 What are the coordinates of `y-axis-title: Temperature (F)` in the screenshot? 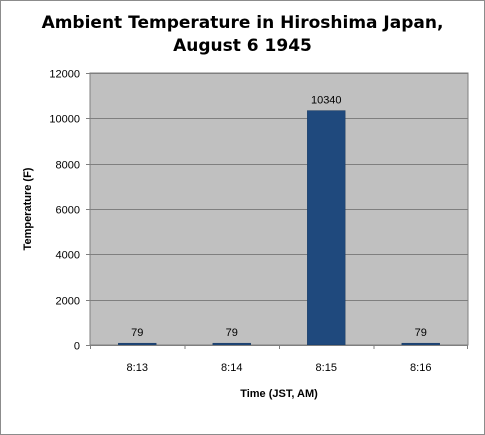 It's located at (28, 208).